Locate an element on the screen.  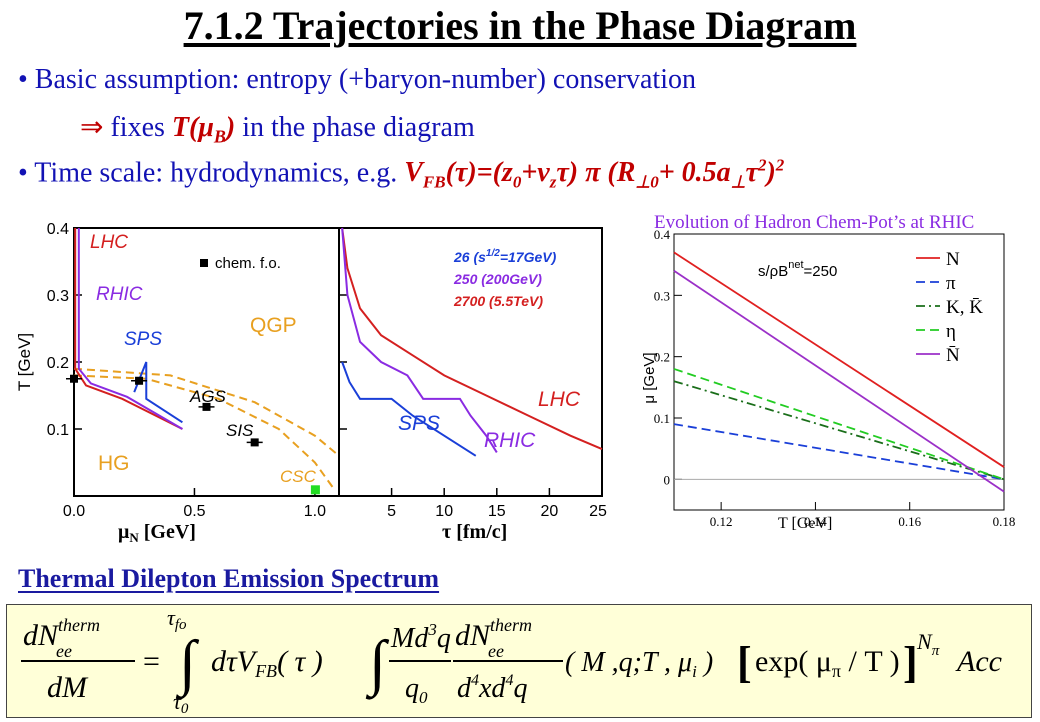
rate-denominator: d4xd4q is located at coordinates (492, 688).